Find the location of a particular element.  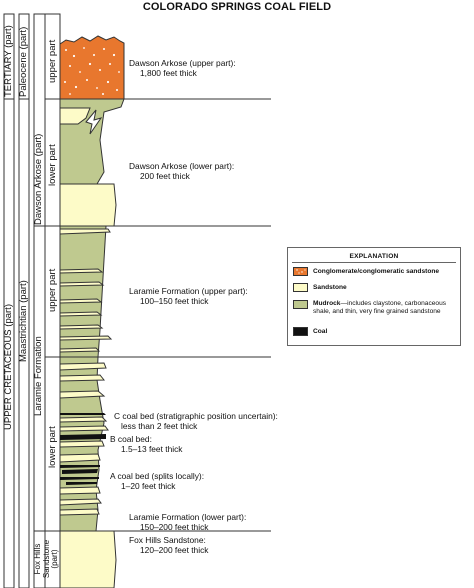

label-maastrichtian: Maastrichtian (part) is located at coordinates (23, 321).